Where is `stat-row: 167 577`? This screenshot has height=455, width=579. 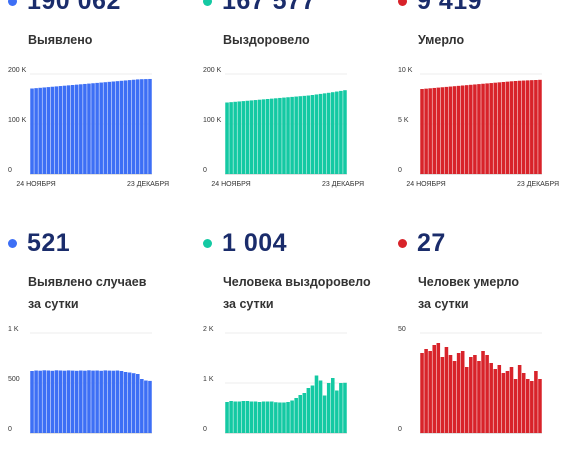 stat-row: 167 577 is located at coordinates (259, 8).